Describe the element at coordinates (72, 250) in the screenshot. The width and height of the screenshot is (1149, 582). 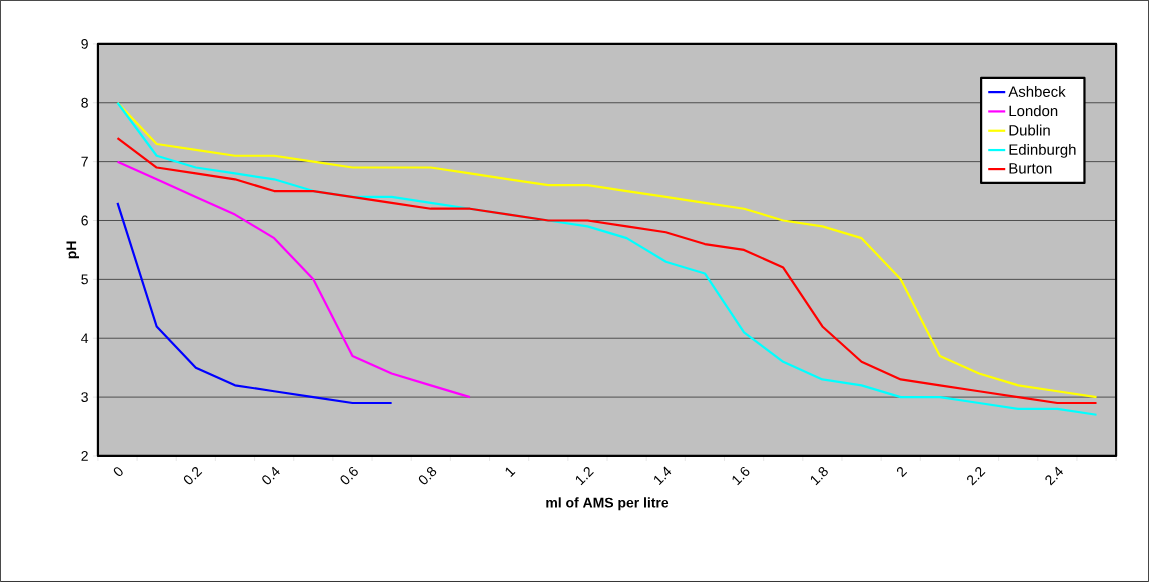
I see `y-axis-title: pH` at that location.